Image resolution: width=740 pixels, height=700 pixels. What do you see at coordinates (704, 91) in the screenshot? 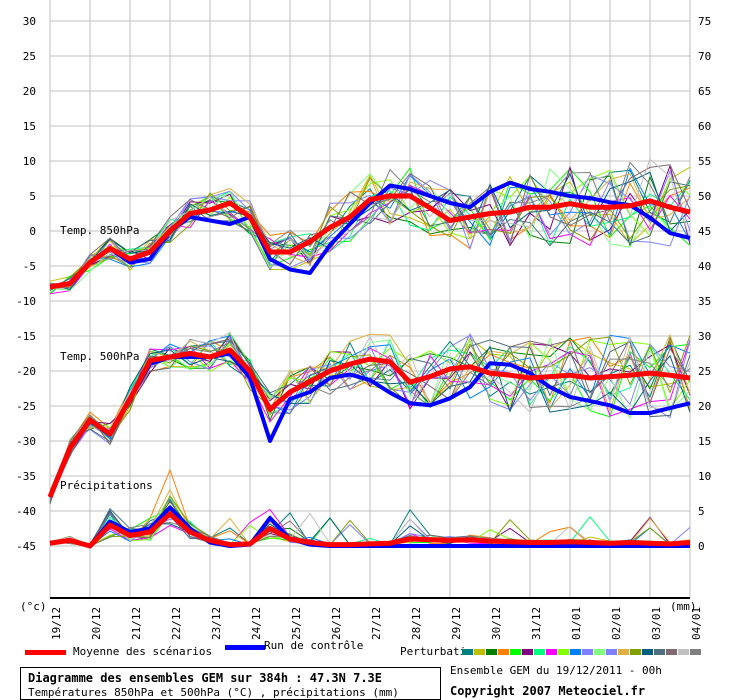
I see `right-tick-label: 65` at bounding box center [704, 91].